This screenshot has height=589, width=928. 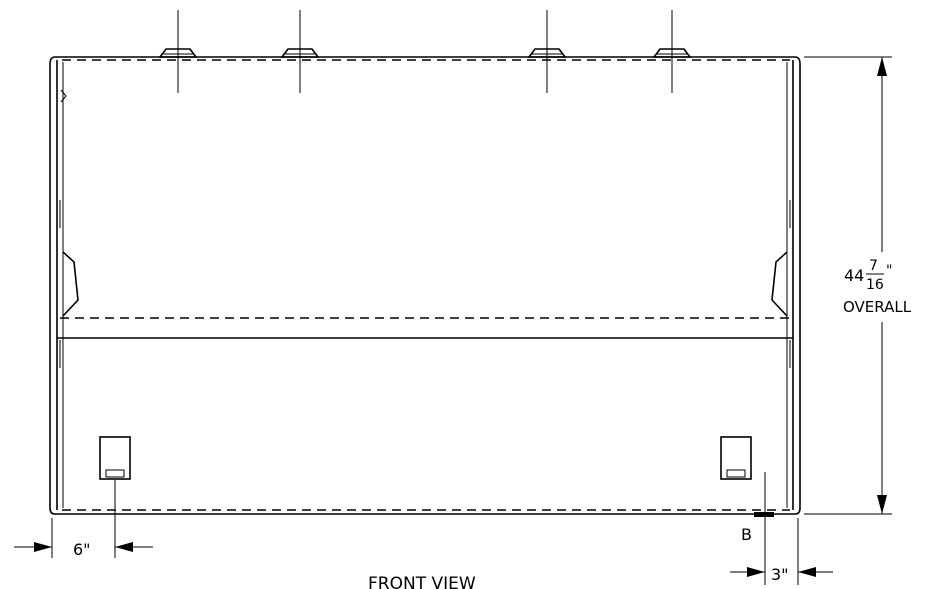 I want to click on overall-whole-label: 44, so click(x=854, y=275).